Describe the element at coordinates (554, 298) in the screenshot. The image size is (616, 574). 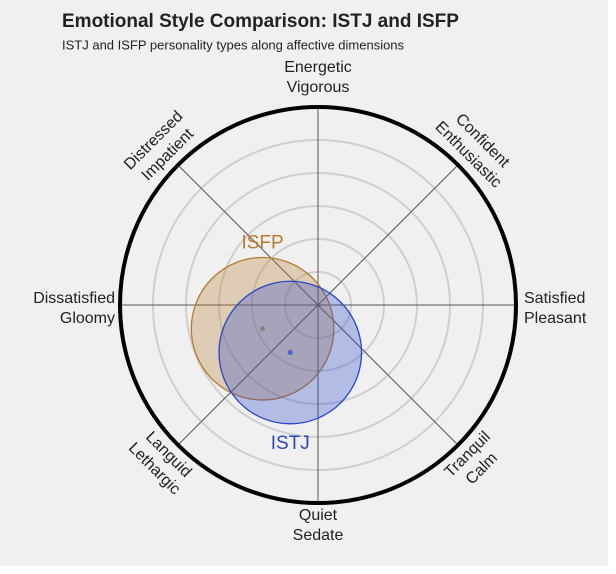
I see `axis-label-line: Satisfied` at that location.